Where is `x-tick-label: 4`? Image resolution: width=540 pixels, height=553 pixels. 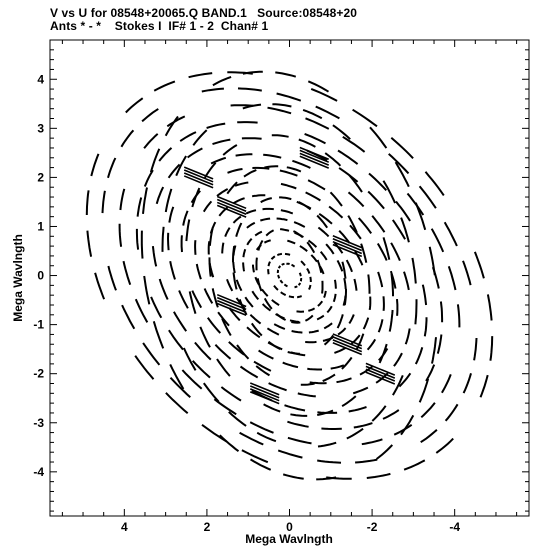
x-tick-label: 4 is located at coordinates (124, 527).